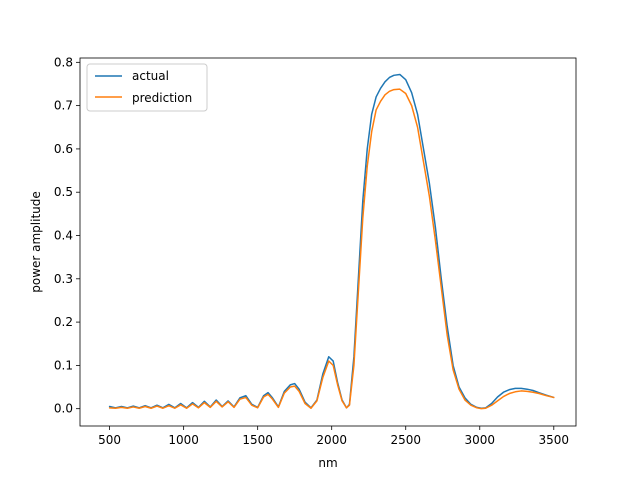 This screenshot has height=480, width=640. Describe the element at coordinates (162, 98) in the screenshot. I see `legend-label-prediction: prediction` at that location.